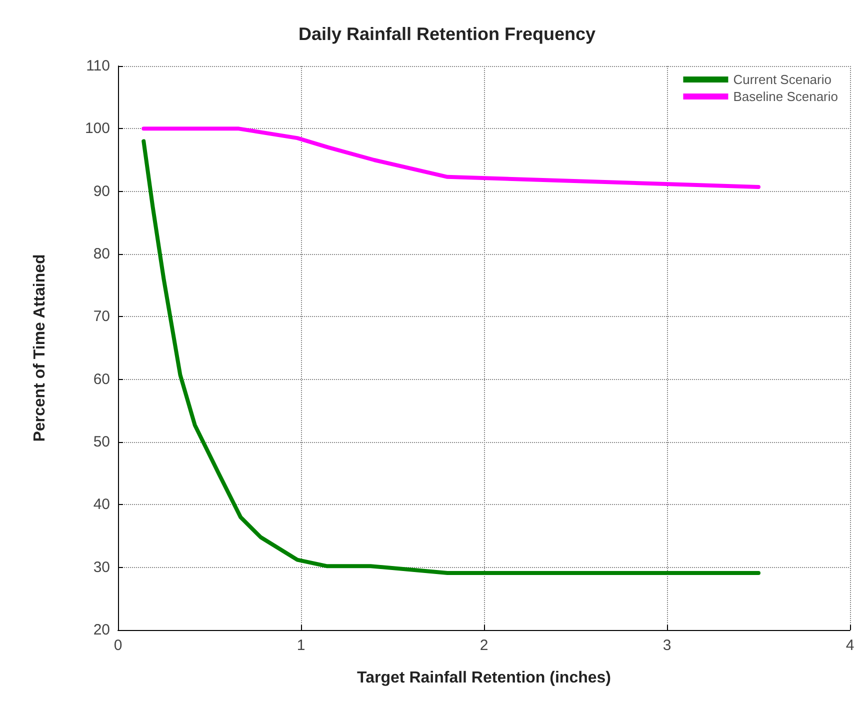 This screenshot has height=715, width=865. I want to click on x-tick-label: 3, so click(667, 645).